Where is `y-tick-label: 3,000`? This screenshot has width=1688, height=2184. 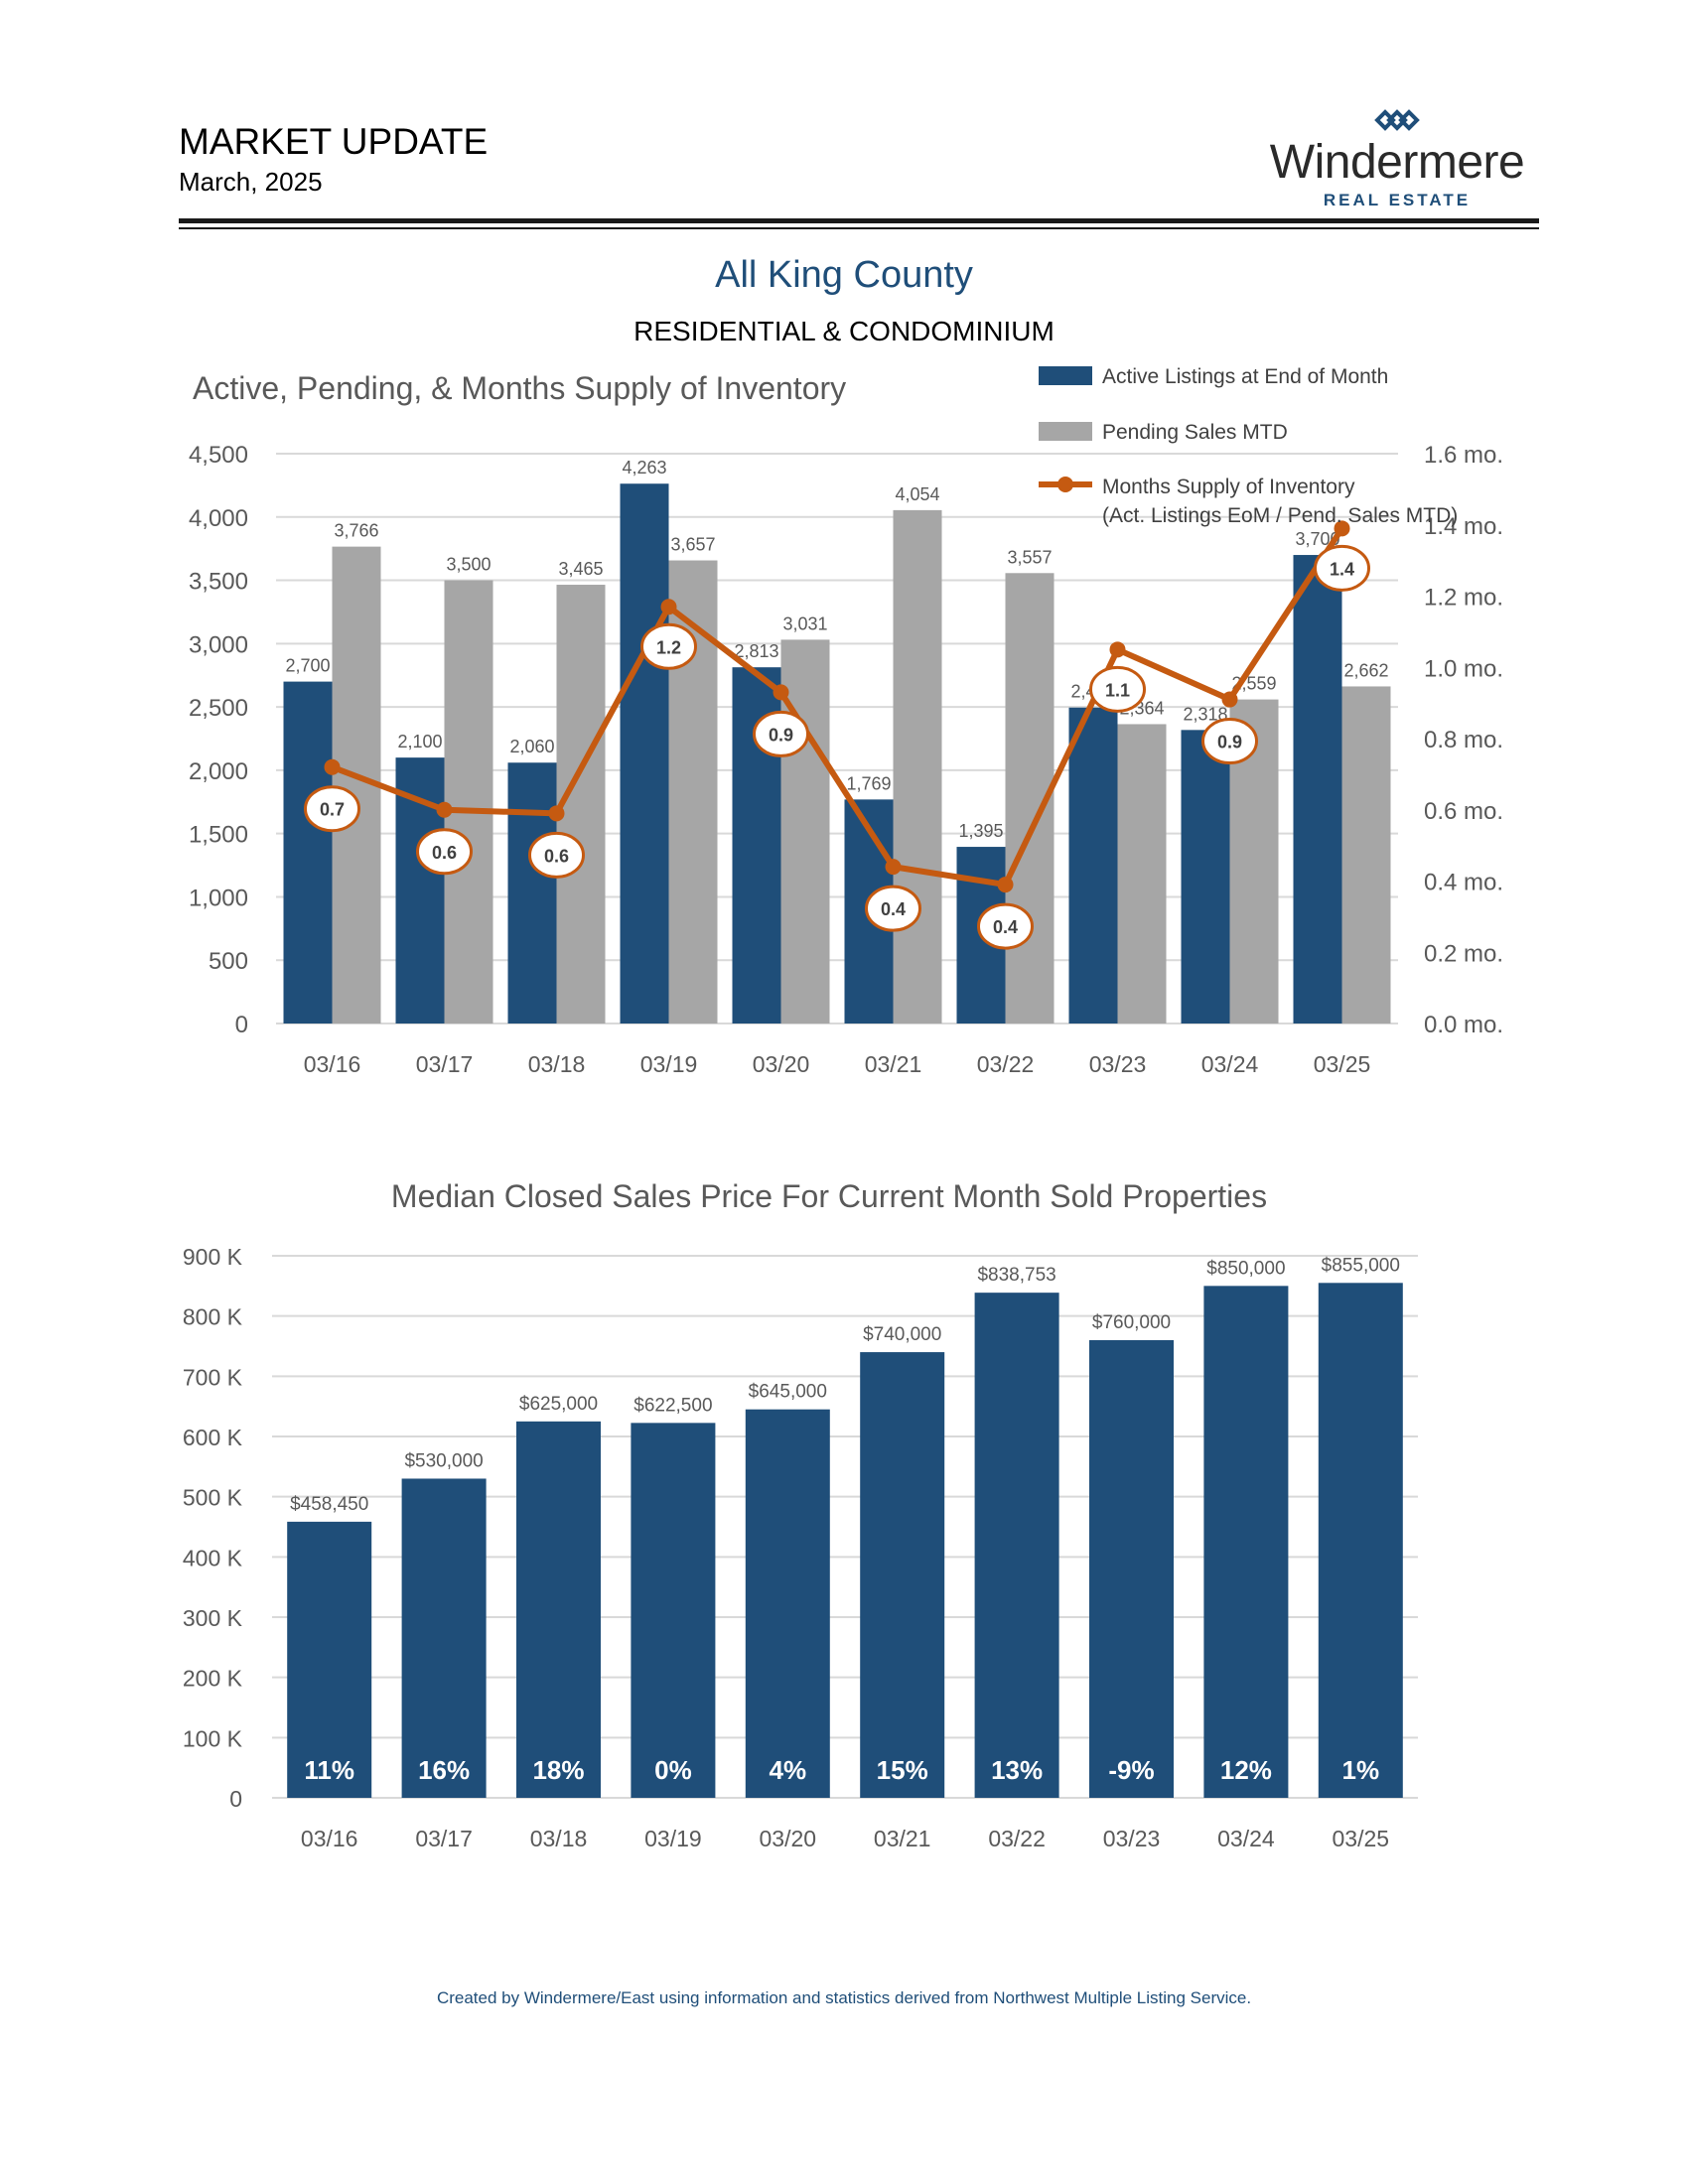
y-tick-label: 3,000 is located at coordinates (218, 644).